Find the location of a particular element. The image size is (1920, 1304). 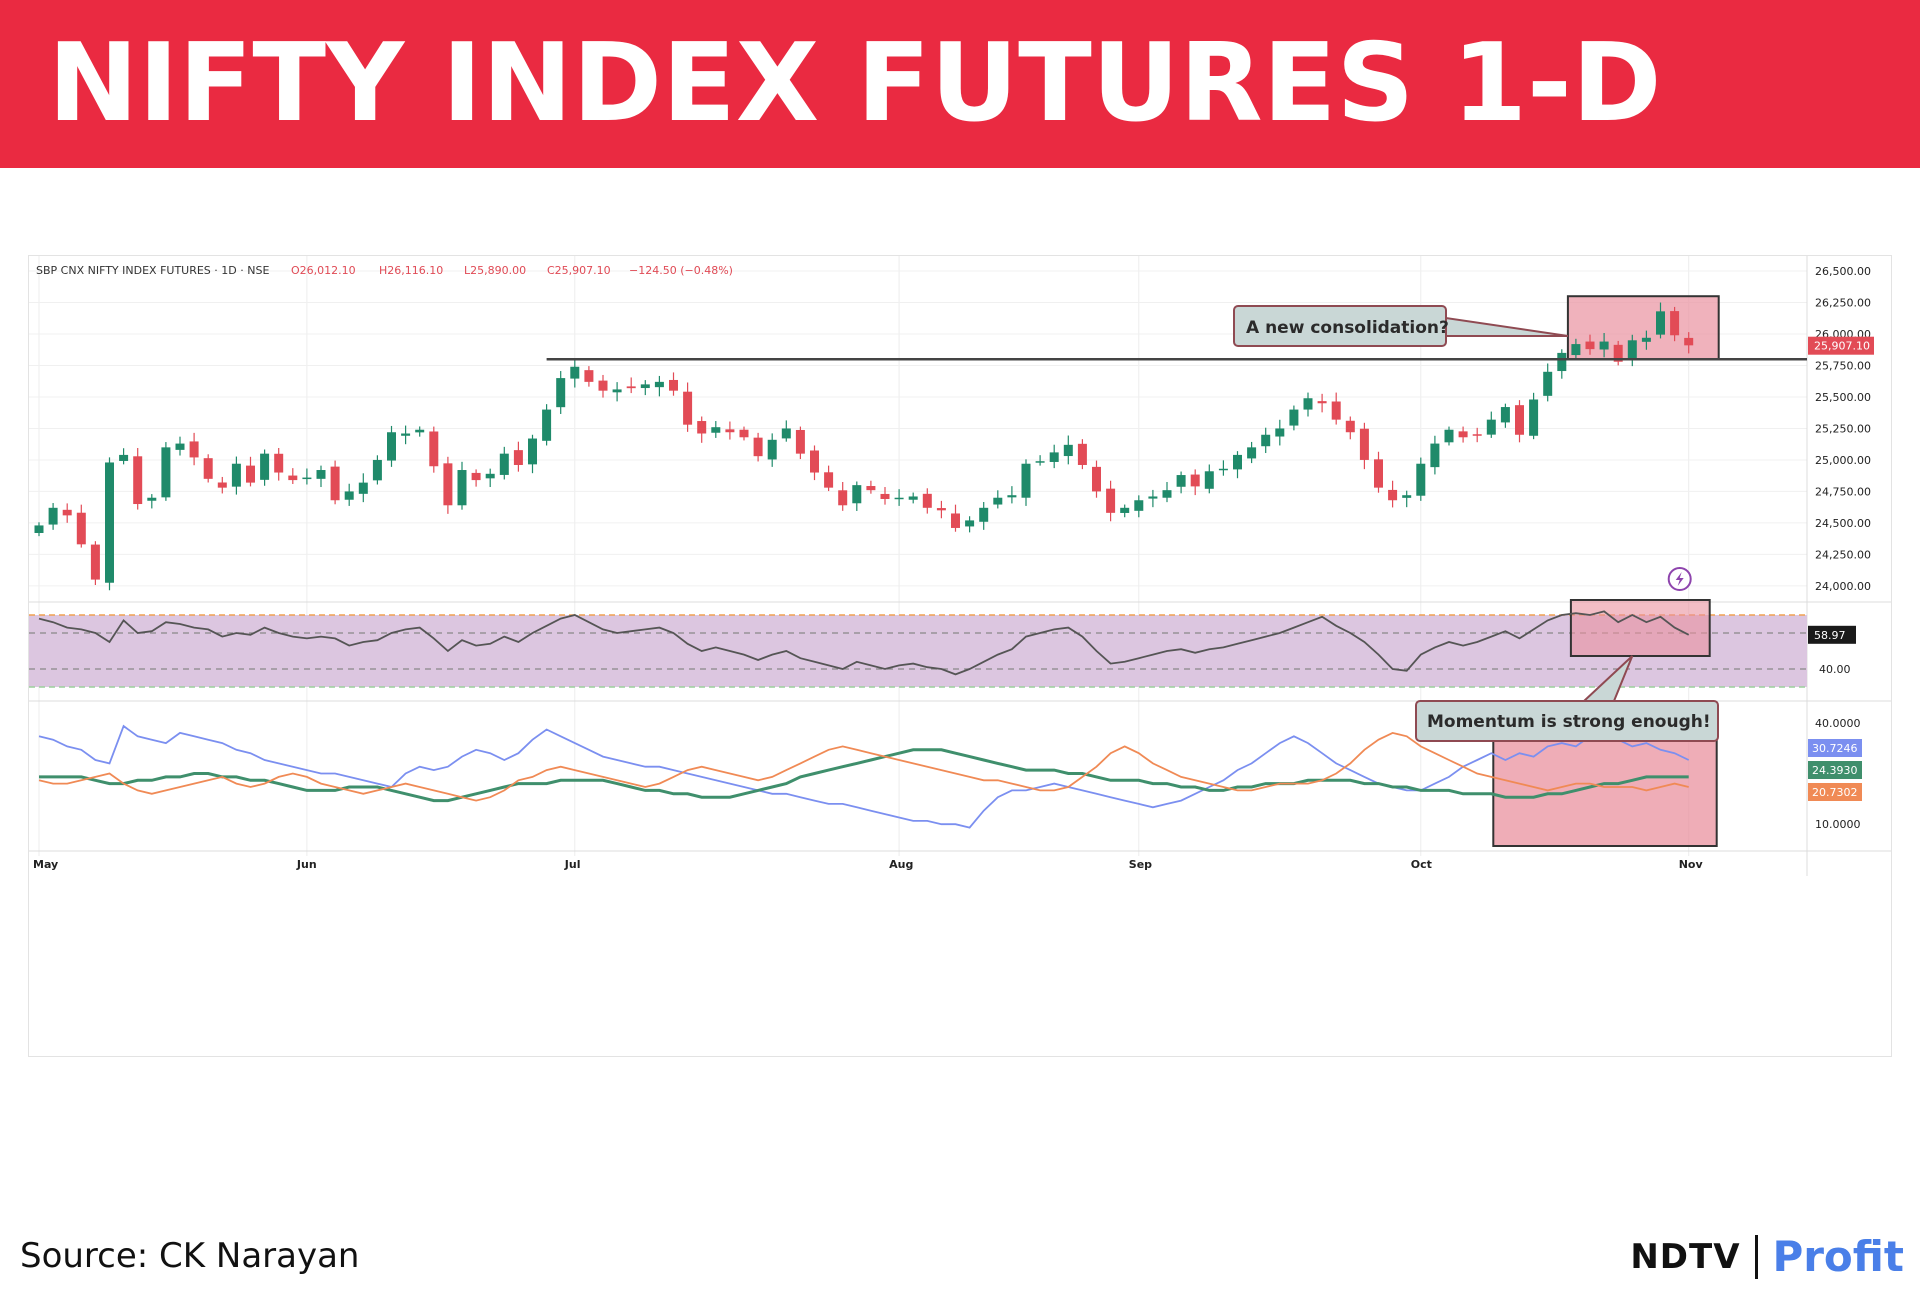

tradingview-watermark is located at coordinates (120, 1084).